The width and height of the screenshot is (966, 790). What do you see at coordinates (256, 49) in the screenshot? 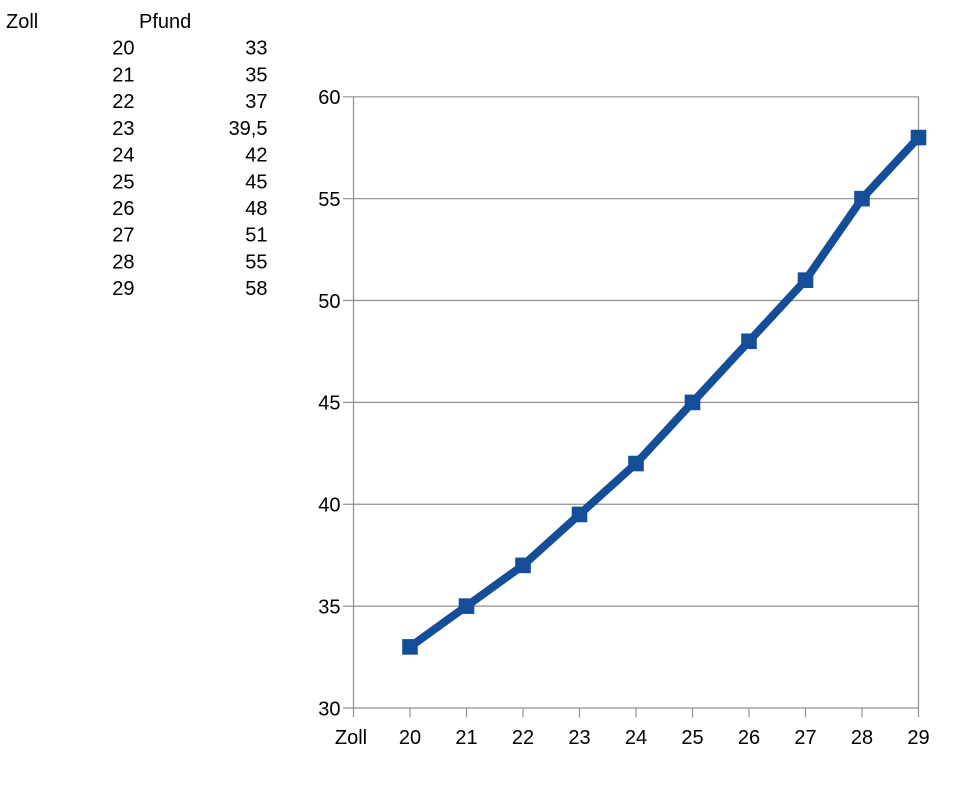
I see `svg-text: 33` at bounding box center [256, 49].